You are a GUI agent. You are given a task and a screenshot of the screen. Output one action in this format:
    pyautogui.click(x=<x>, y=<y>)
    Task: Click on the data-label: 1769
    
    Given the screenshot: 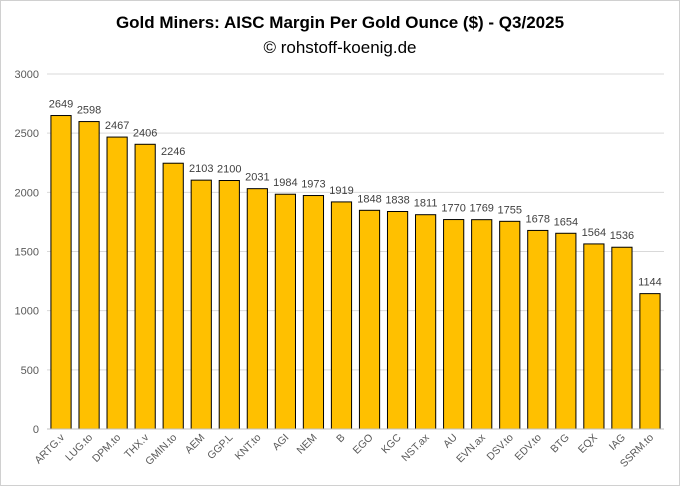 What is the action you would take?
    pyautogui.click(x=481, y=209)
    